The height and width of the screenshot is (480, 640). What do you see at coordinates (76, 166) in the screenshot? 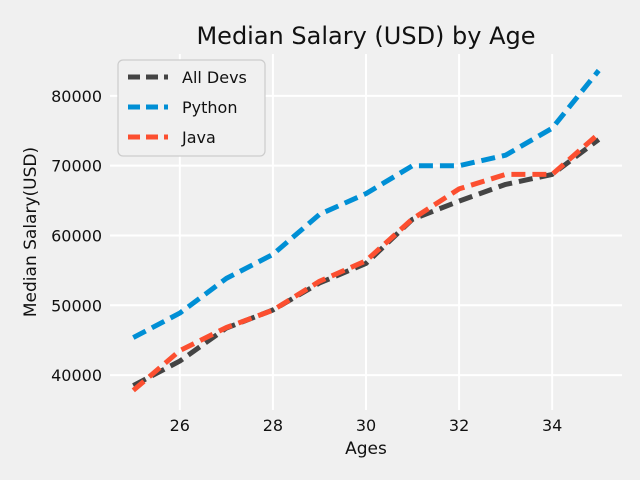
I see `y-tick-label: 70000` at bounding box center [76, 166].